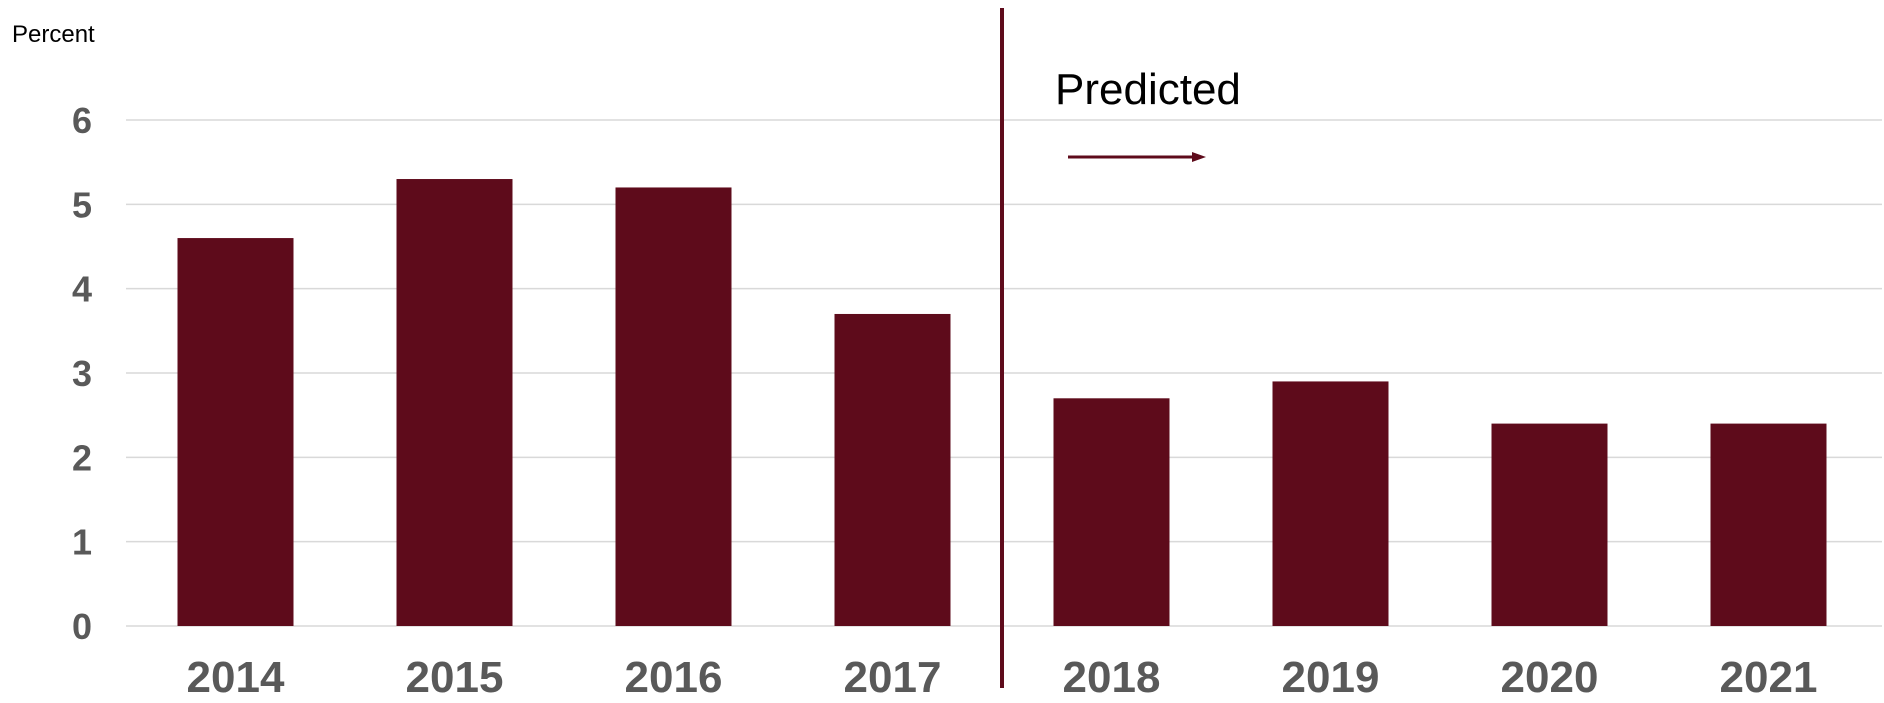  I want to click on y-axis-ticks: 0 1 2 3 4 5 6, so click(82, 373).